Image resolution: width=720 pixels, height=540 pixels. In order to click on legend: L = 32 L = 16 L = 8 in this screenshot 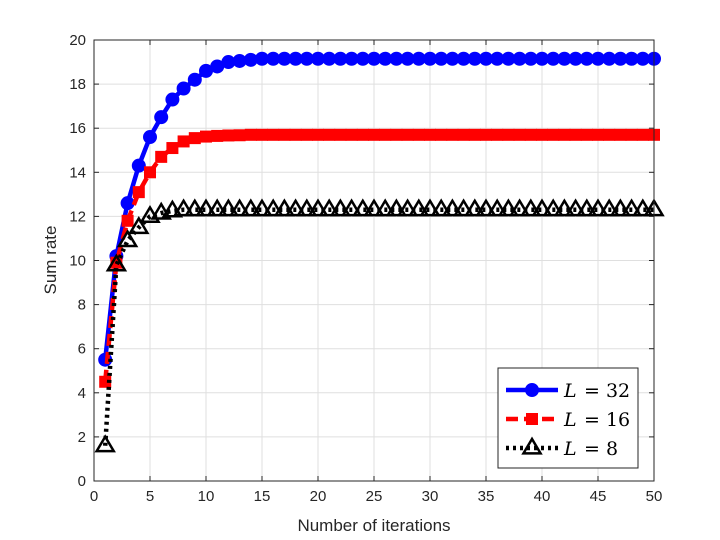, I will do `click(568, 418)`.